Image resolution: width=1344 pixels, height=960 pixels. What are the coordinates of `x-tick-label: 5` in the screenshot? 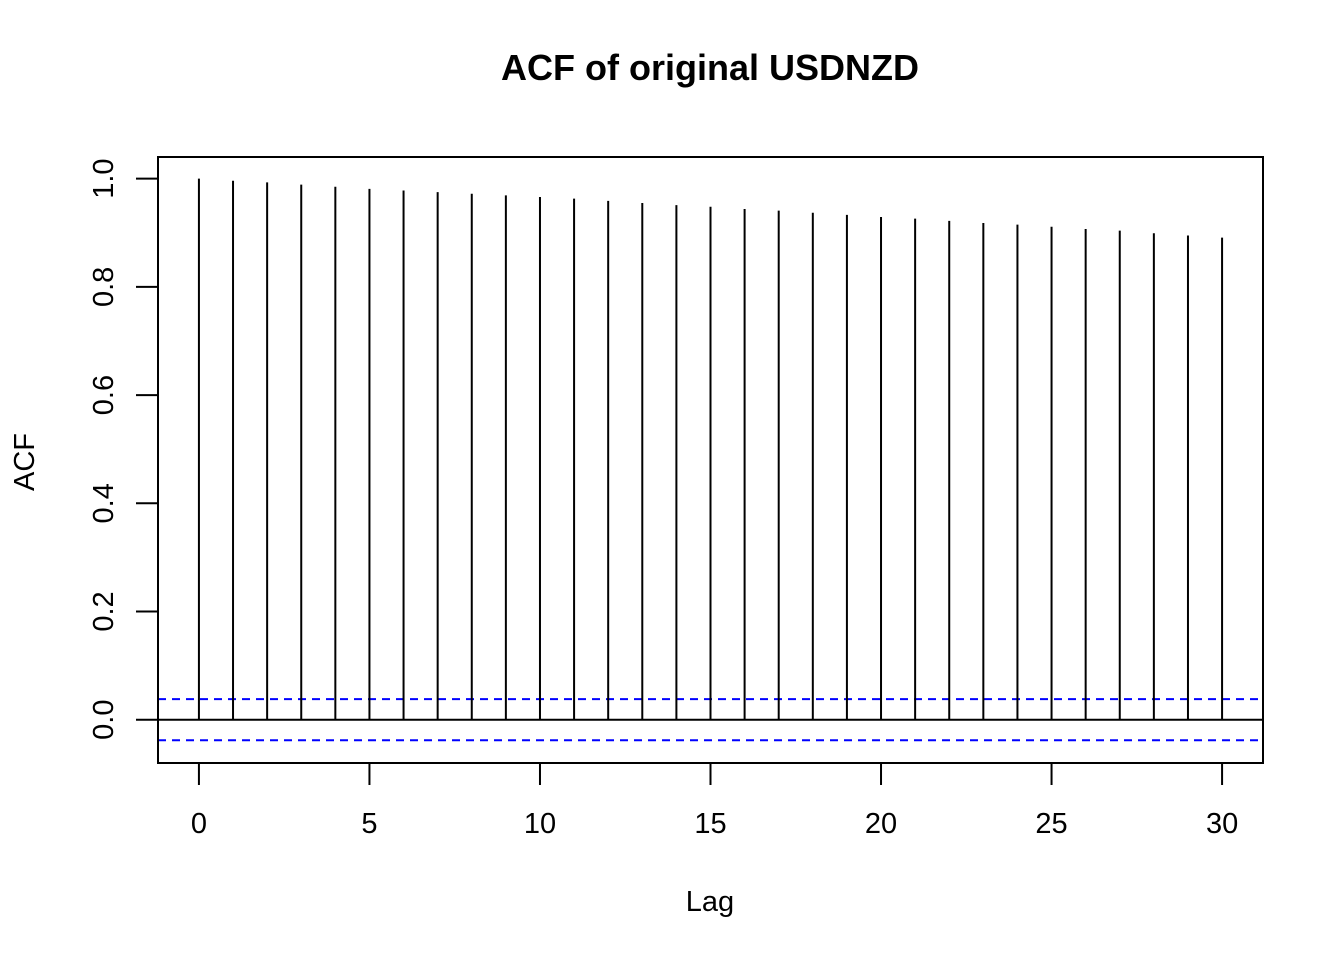 It's located at (369, 824).